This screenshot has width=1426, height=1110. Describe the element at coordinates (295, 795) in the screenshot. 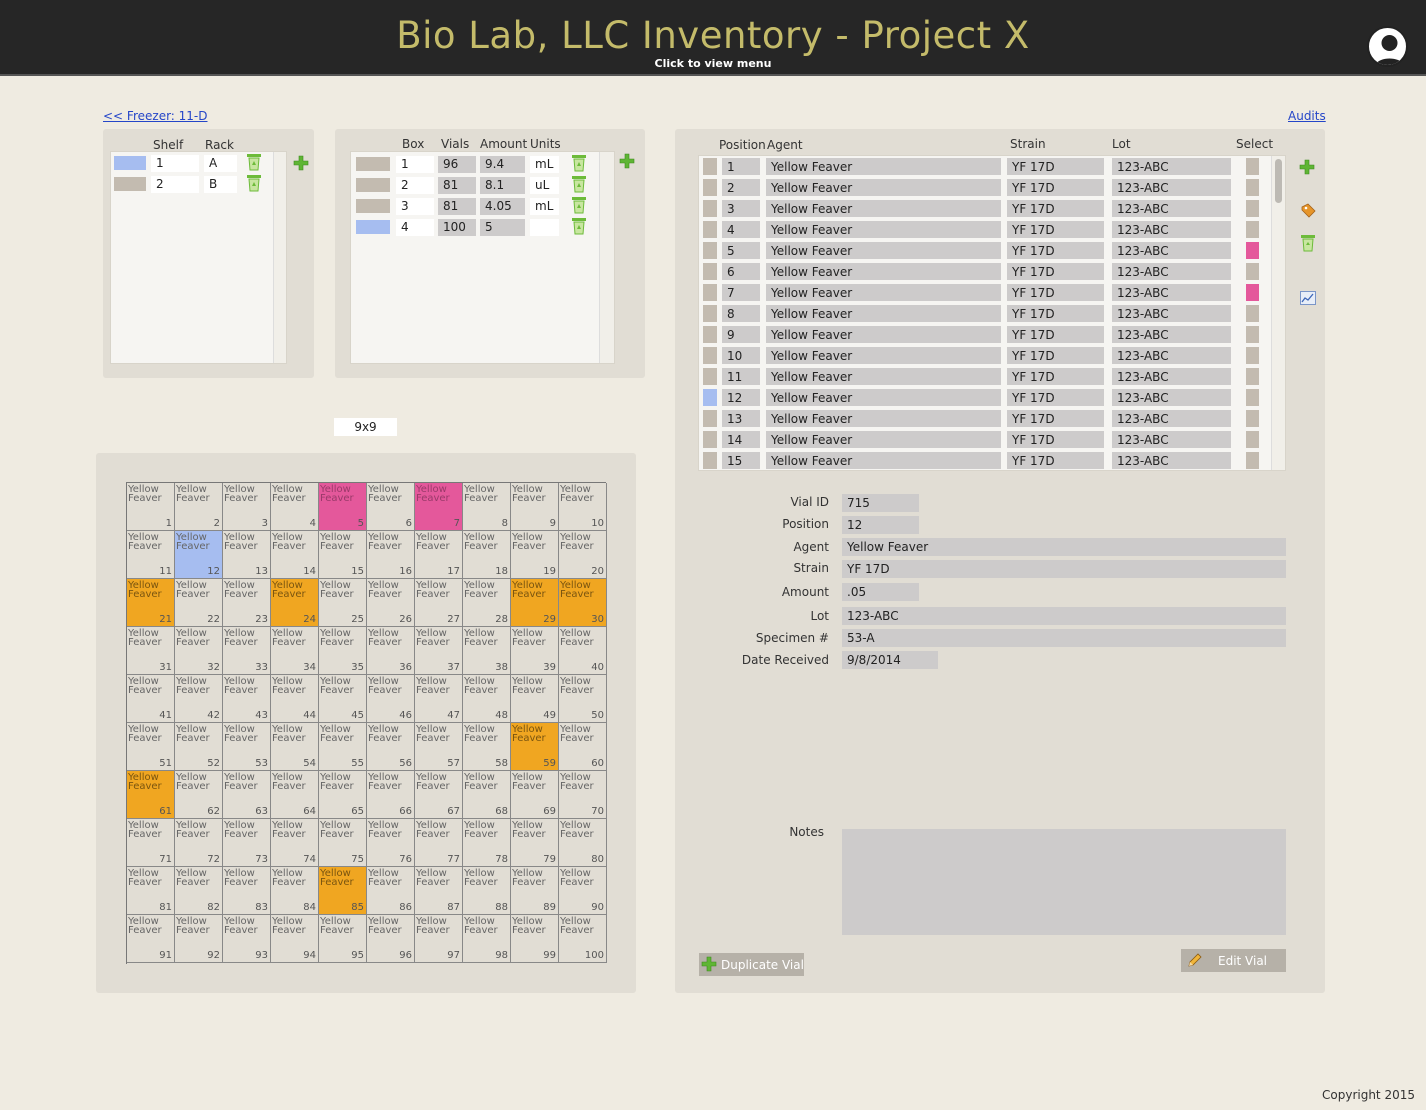

I see `grid-cell: Yellow Feaver 64` at that location.